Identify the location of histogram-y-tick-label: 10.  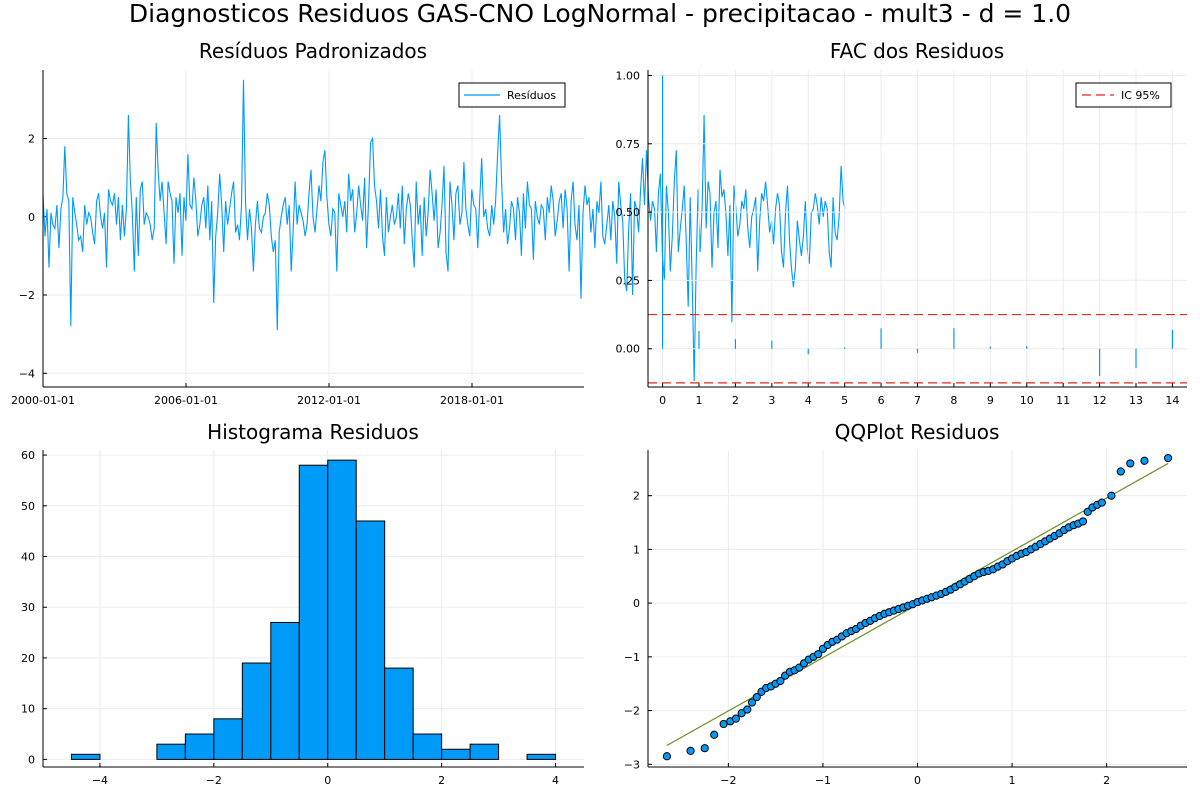
(28, 709).